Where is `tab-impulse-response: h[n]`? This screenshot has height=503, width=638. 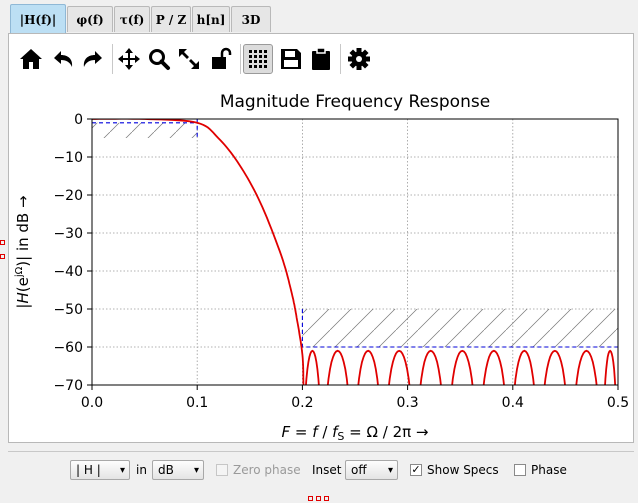
tab-impulse-response: h[n] is located at coordinates (211, 19).